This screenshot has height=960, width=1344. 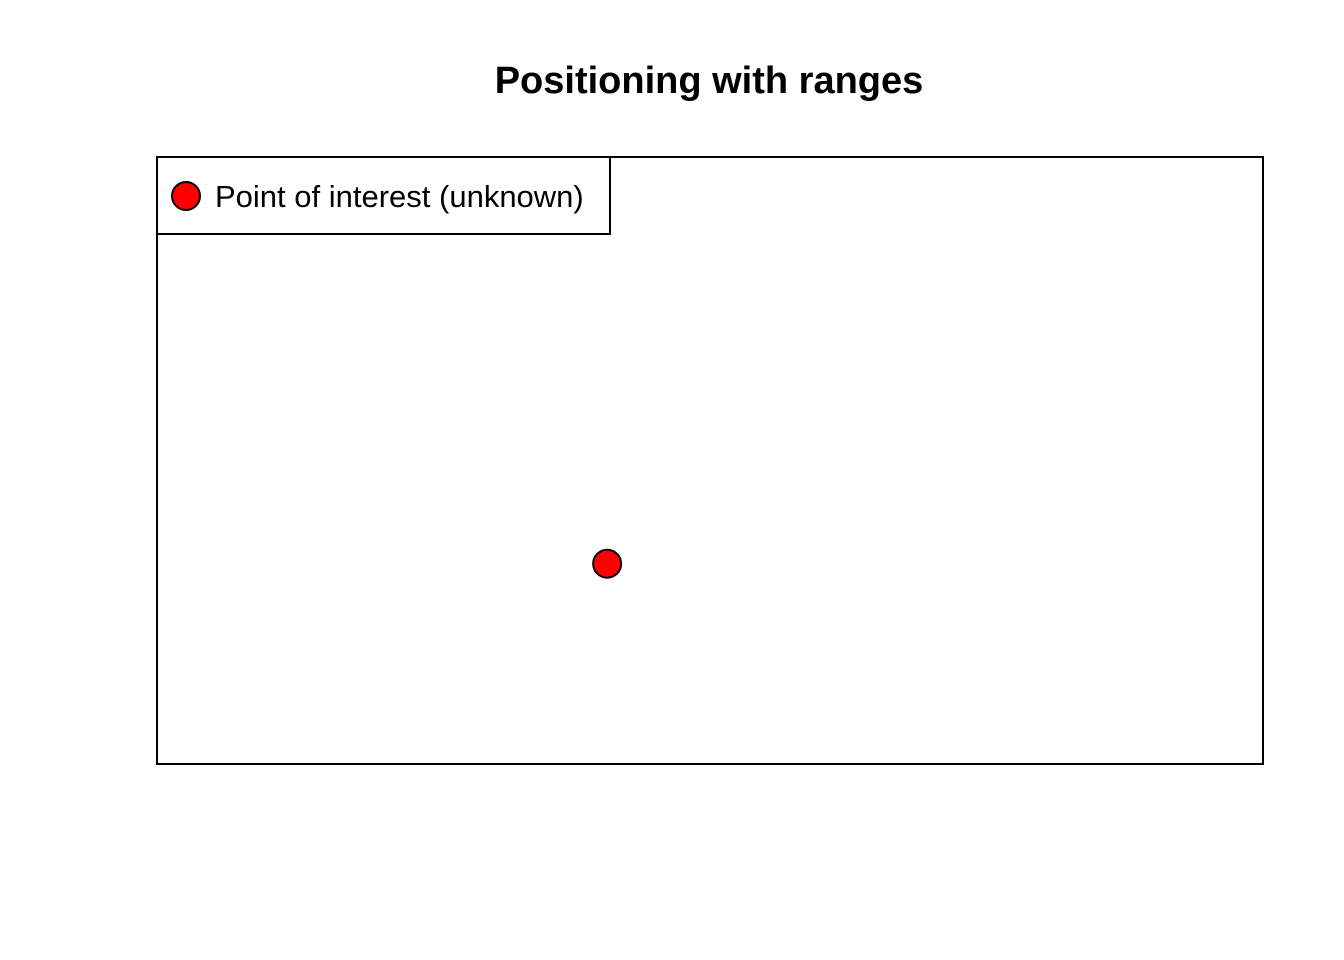 I want to click on data-points, so click(x=607, y=563).